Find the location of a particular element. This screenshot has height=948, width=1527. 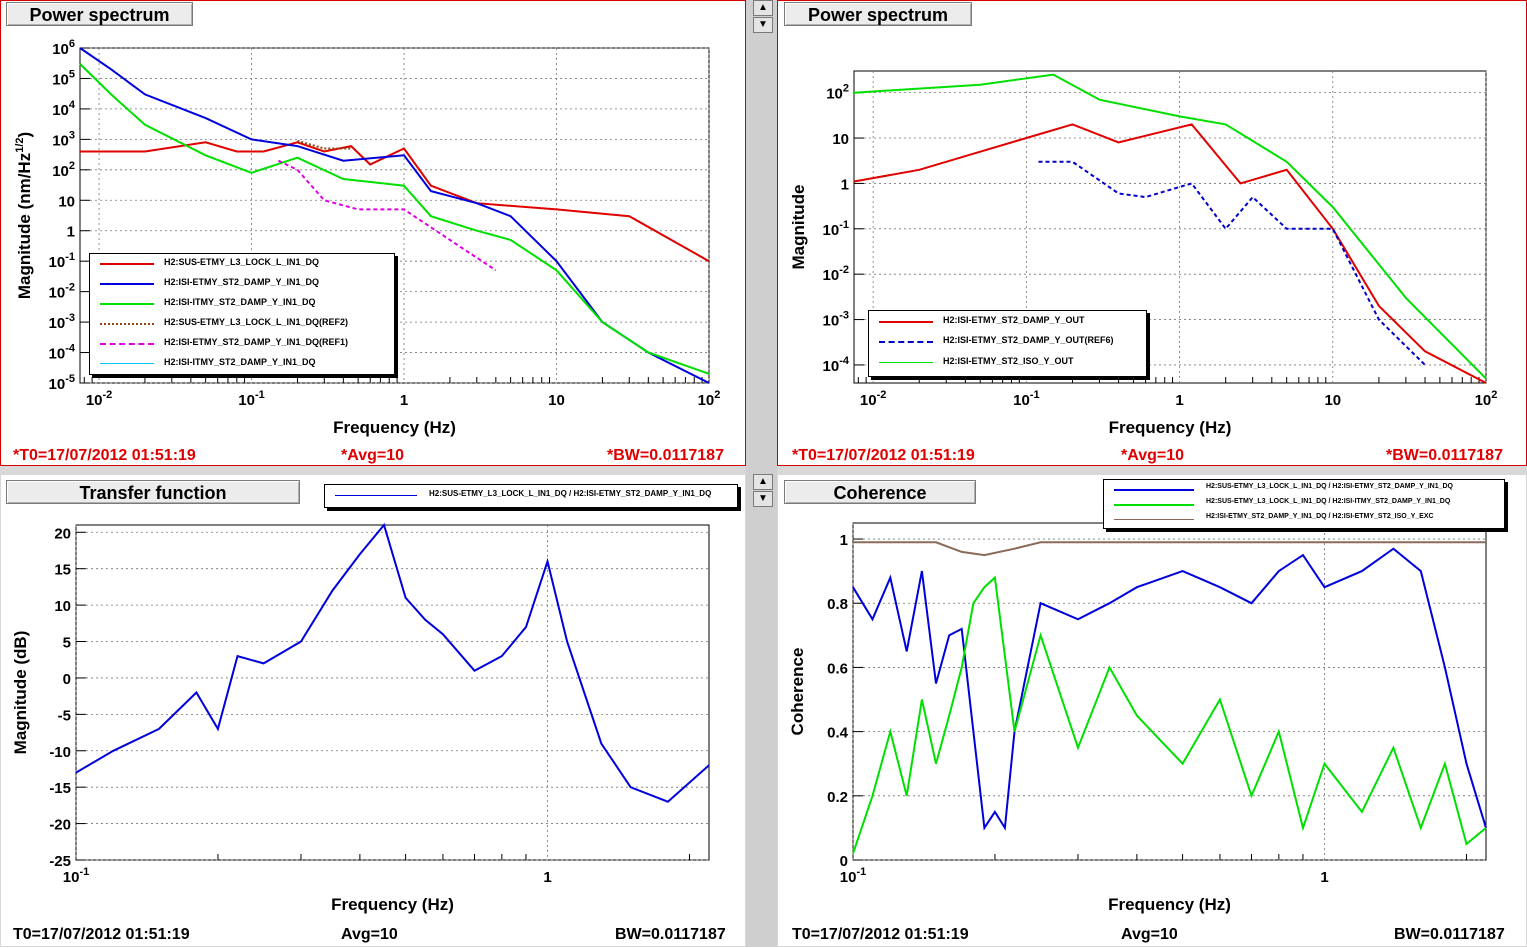

legend-label: H2:SUS-ETMY_L3_LOCK_L_IN1_DQ(REF2) is located at coordinates (256, 322).